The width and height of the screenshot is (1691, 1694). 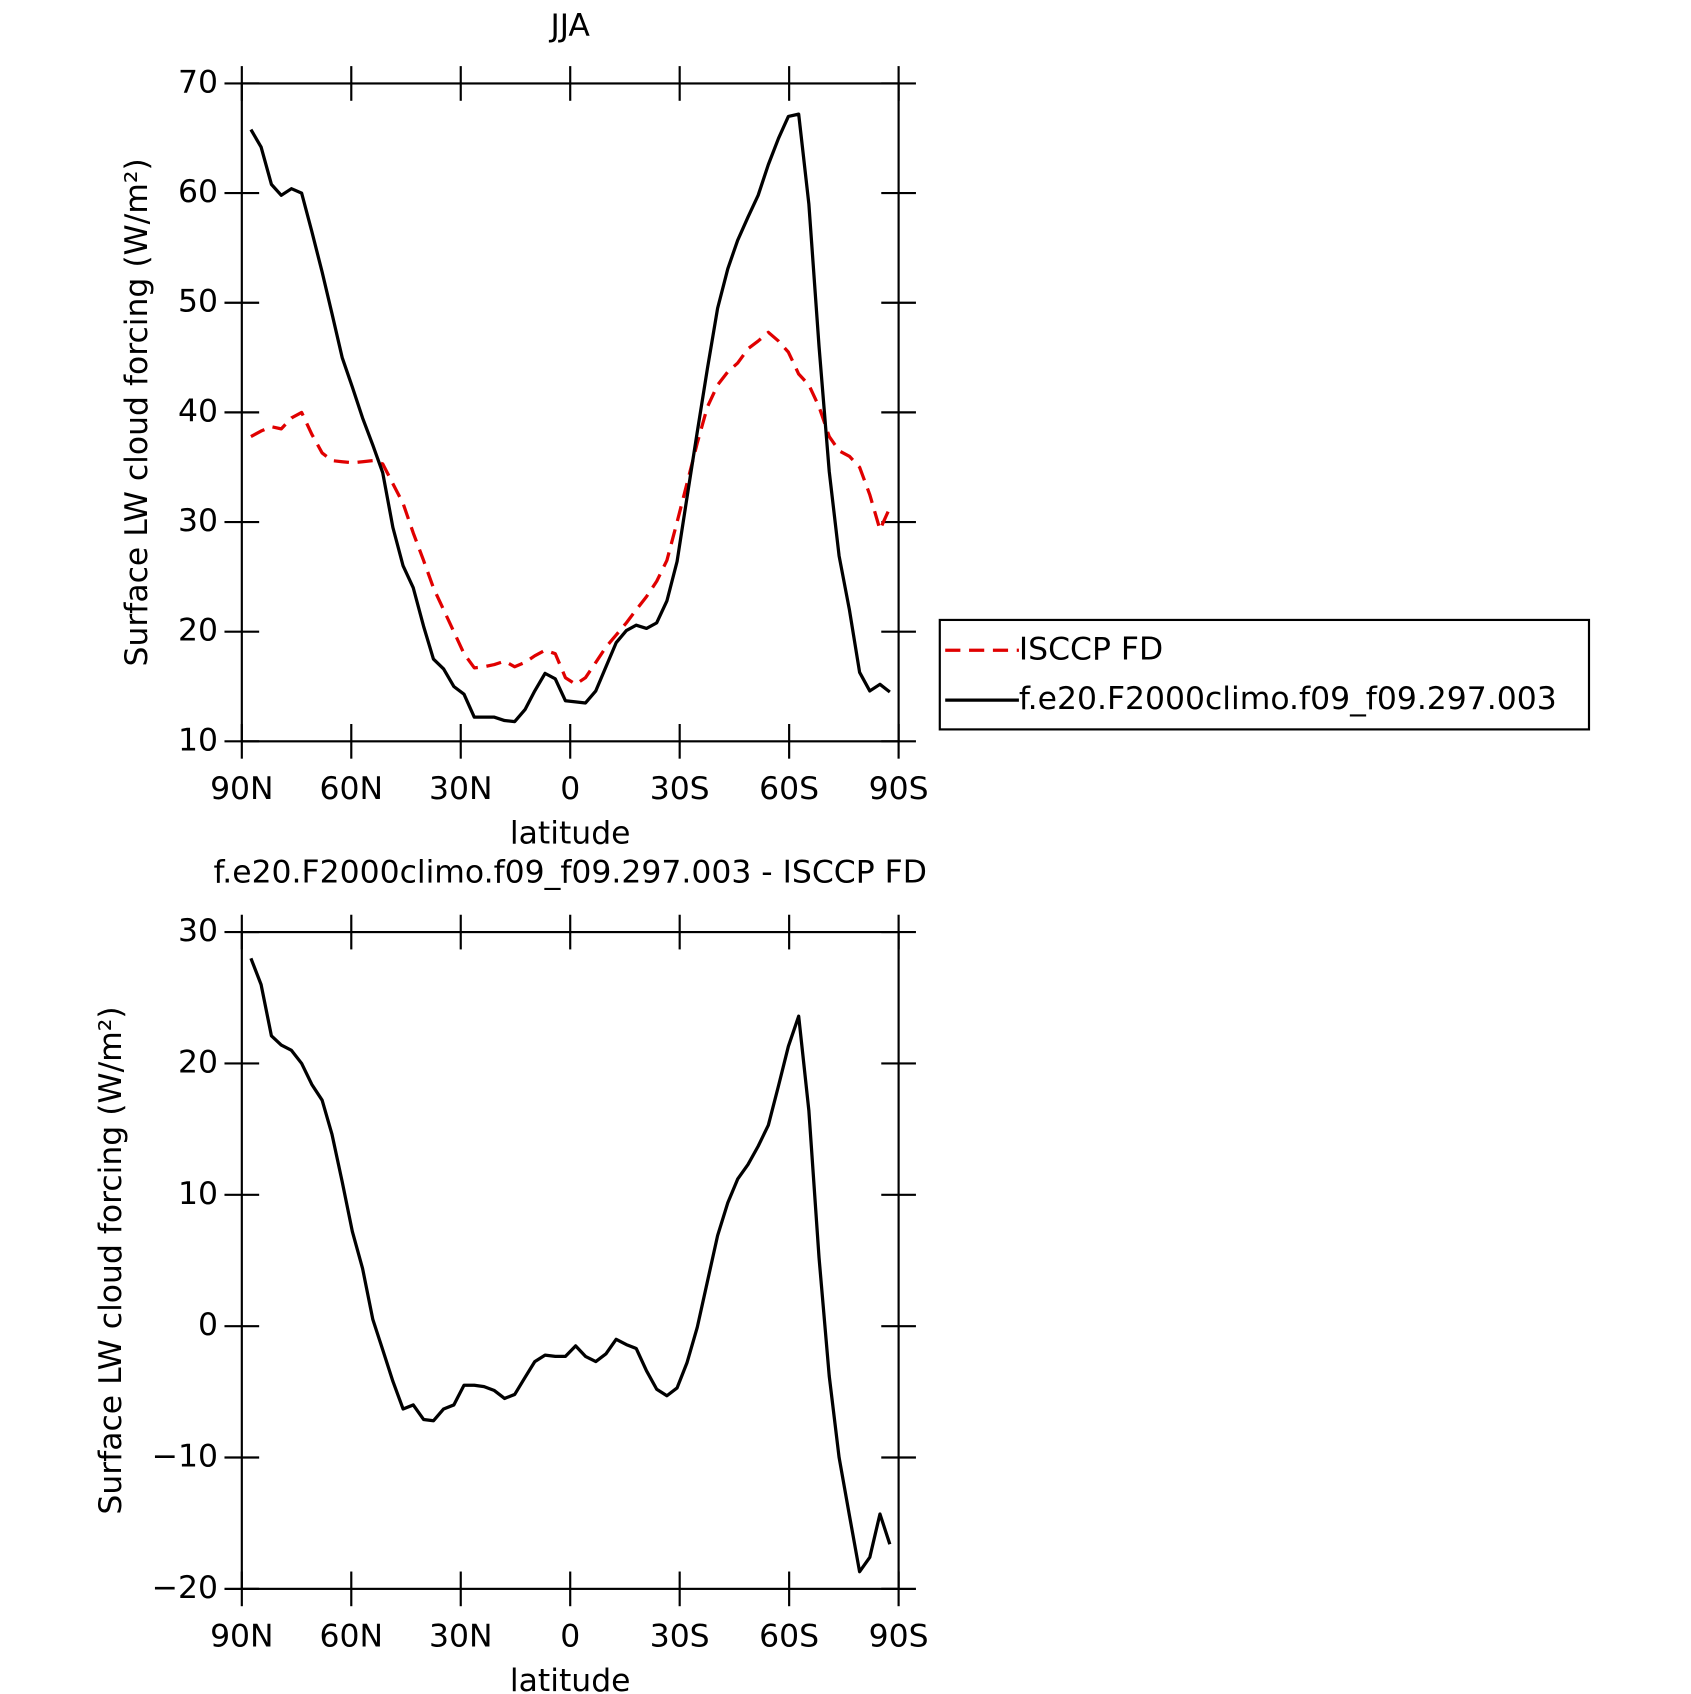 What do you see at coordinates (1288, 699) in the screenshot?
I see `legend-label: f.e20.F2000climo.f09_f09.297.003` at bounding box center [1288, 699].